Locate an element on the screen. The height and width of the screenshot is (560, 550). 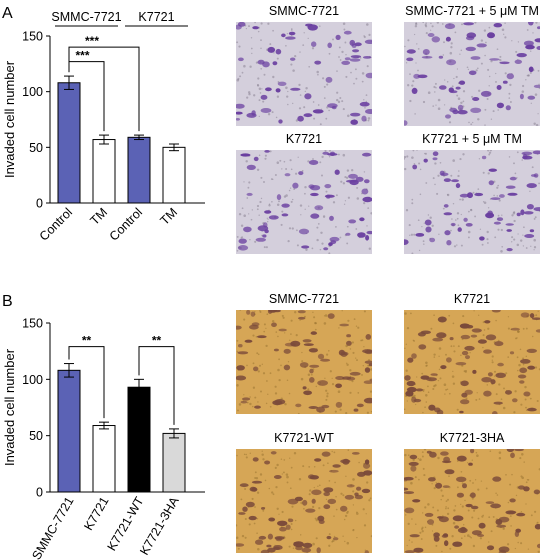
significance-label: *** is located at coordinates (92, 41).